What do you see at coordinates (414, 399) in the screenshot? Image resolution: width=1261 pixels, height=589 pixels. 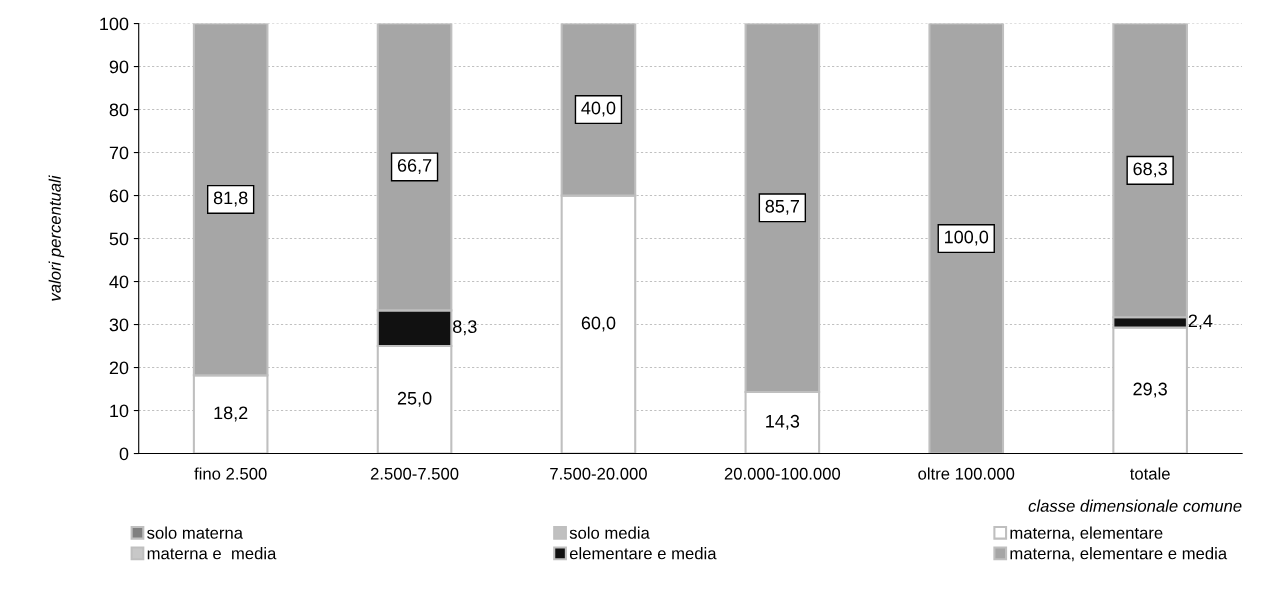 I see `data-label: 25,0` at bounding box center [414, 399].